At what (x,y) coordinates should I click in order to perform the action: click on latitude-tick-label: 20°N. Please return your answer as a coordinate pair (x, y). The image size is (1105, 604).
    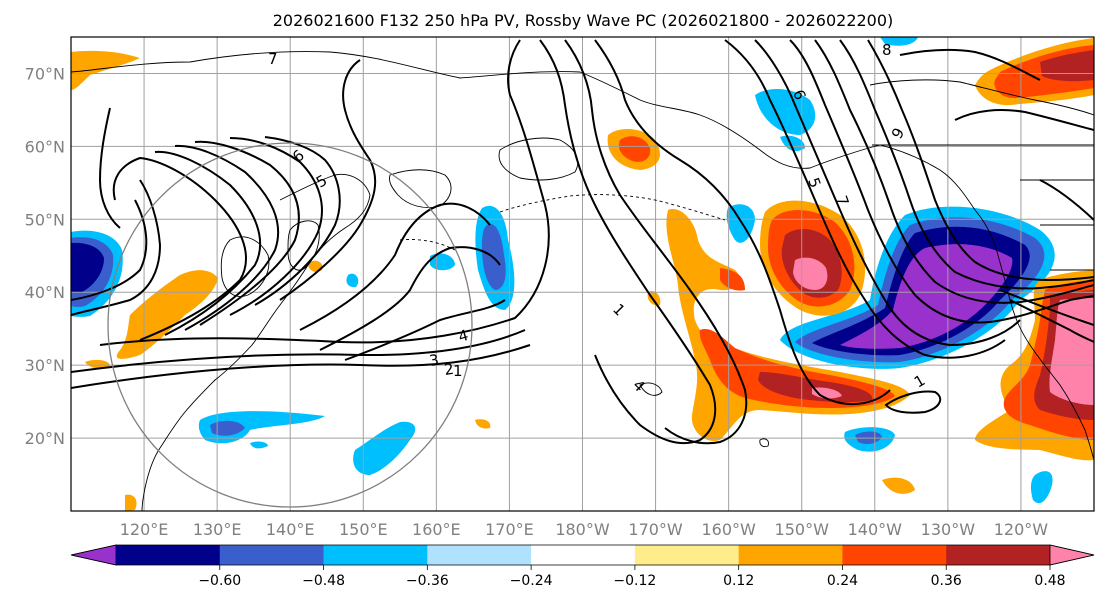
    Looking at the image, I should click on (45, 438).